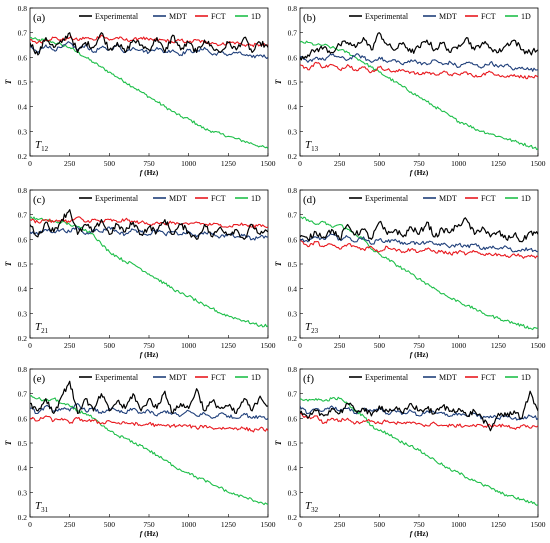 Image resolution: width=550 pixels, height=543 pixels. What do you see at coordinates (39, 379) in the screenshot?
I see `panel-tag: (e)` at bounding box center [39, 379].